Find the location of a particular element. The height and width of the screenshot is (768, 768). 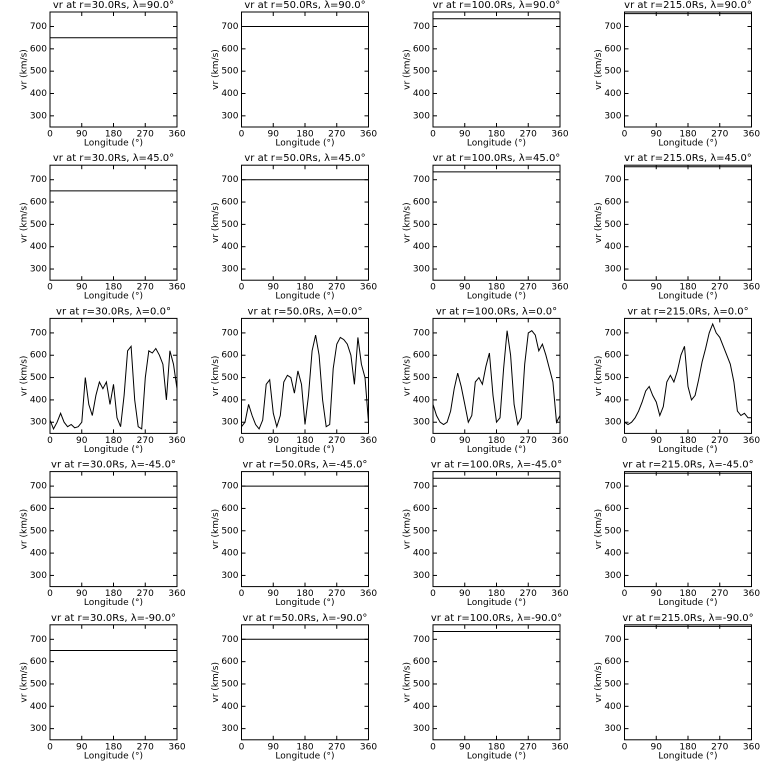

data-line is located at coordinates (305, 382).